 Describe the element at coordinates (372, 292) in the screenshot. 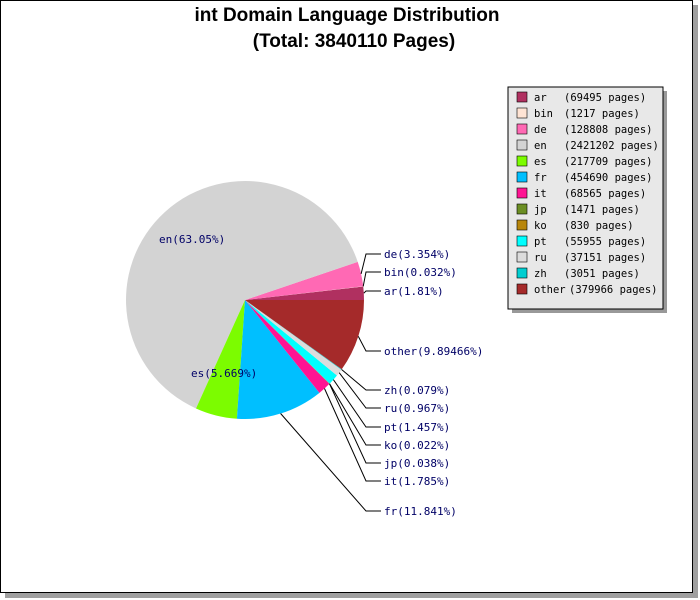

I see `leader-line-ar` at that location.